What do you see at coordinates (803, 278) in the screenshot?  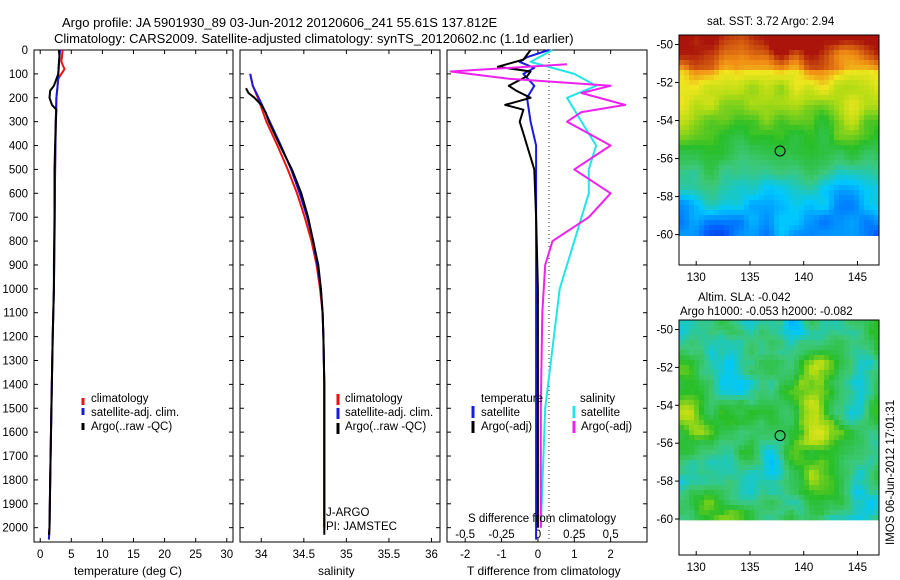 I see `lon-tick-label: 140` at bounding box center [803, 278].